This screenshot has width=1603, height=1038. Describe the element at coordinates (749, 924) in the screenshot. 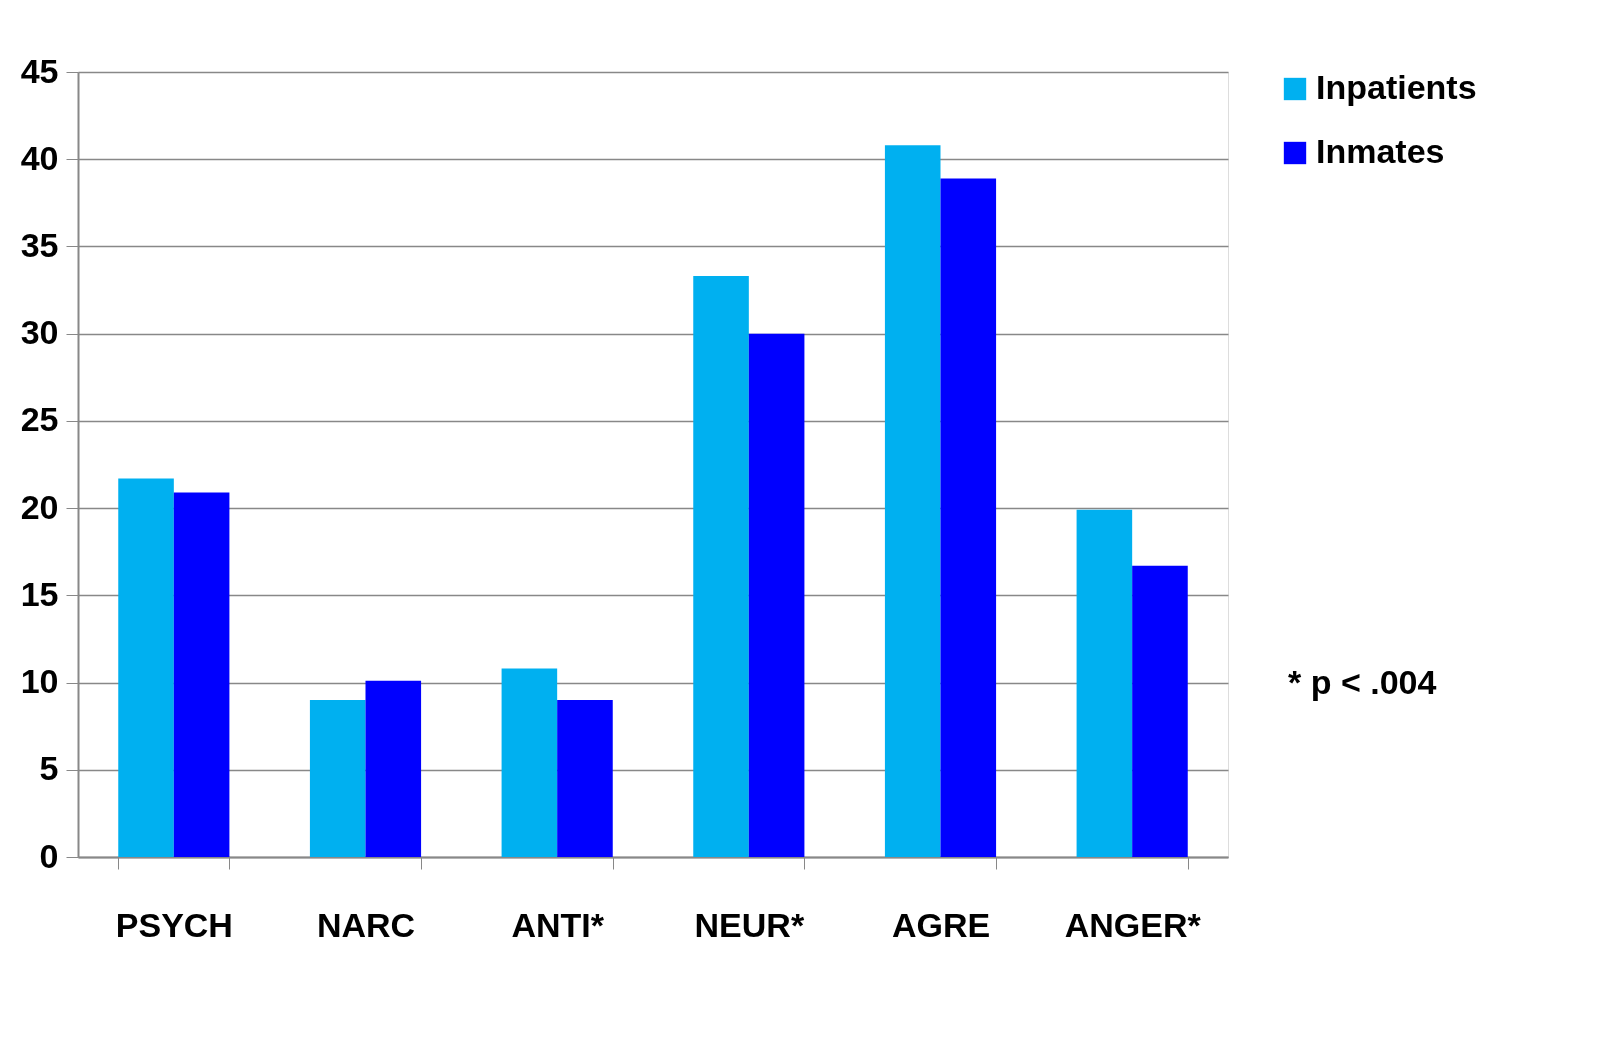

I see `x-tick-label: NEUR*` at that location.